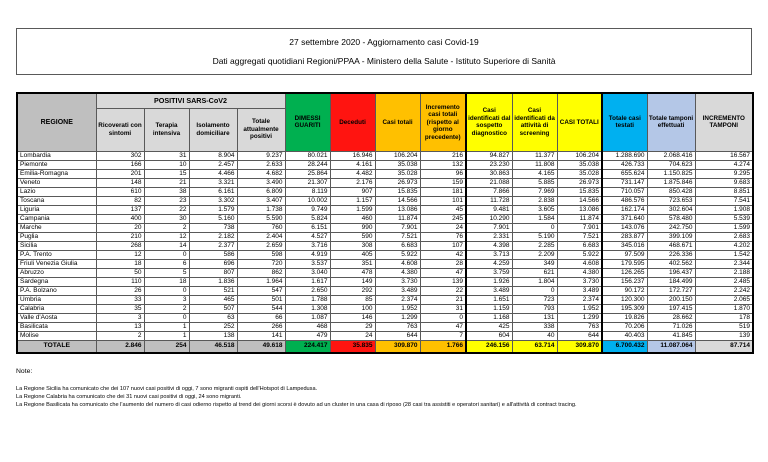 This screenshot has width=768, height=462. What do you see at coordinates (397, 317) in the screenshot?
I see `value-cell: 1.299` at bounding box center [397, 317].